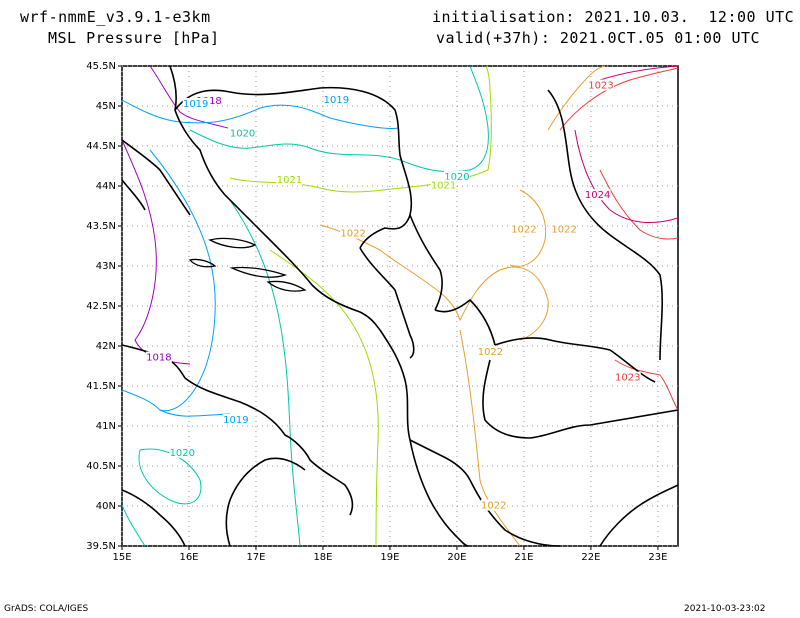 The width and height of the screenshot is (800, 618). Describe the element at coordinates (188, 557) in the screenshot. I see `x-tick-label: 16E` at that location.